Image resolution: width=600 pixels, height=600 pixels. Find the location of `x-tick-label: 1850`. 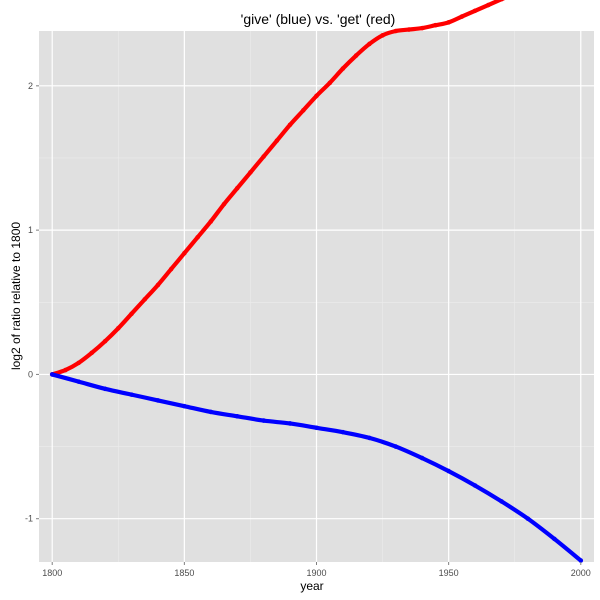

x-tick-label: 1850 is located at coordinates (184, 573).